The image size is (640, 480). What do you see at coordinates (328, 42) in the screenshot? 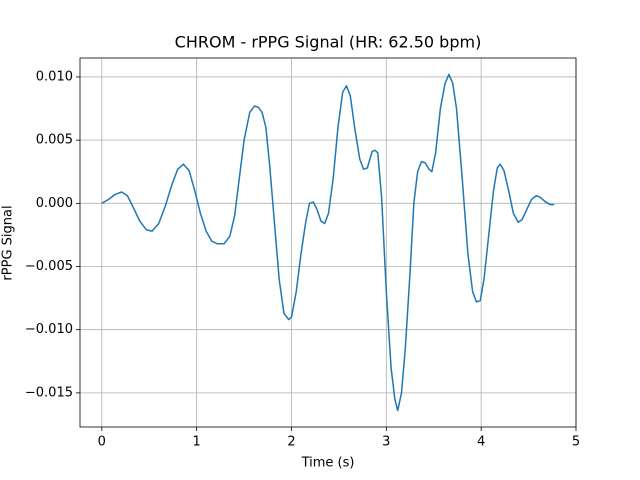
I see `chart-title: CHROM - rPPG Signal (HR: 62.50 bpm)` at bounding box center [328, 42].